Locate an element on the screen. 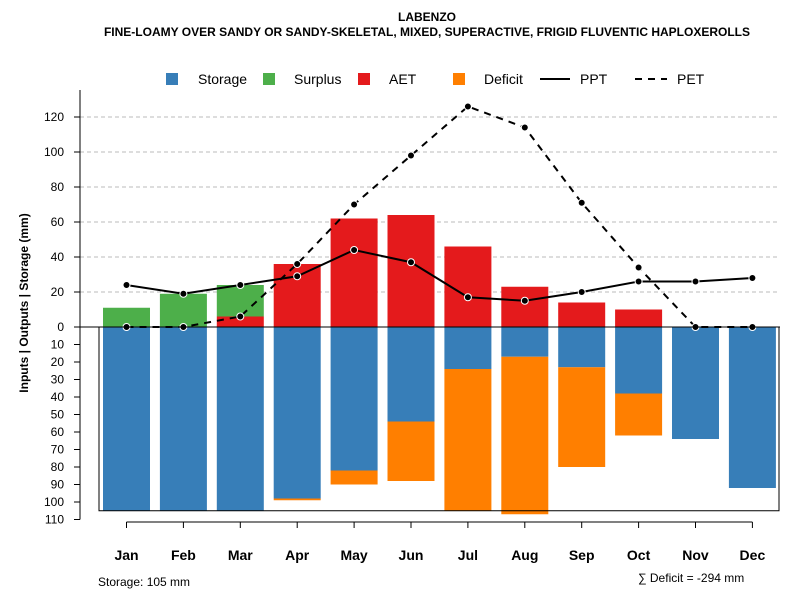 The width and height of the screenshot is (800, 600). y-tick-label: 70 is located at coordinates (58, 450).